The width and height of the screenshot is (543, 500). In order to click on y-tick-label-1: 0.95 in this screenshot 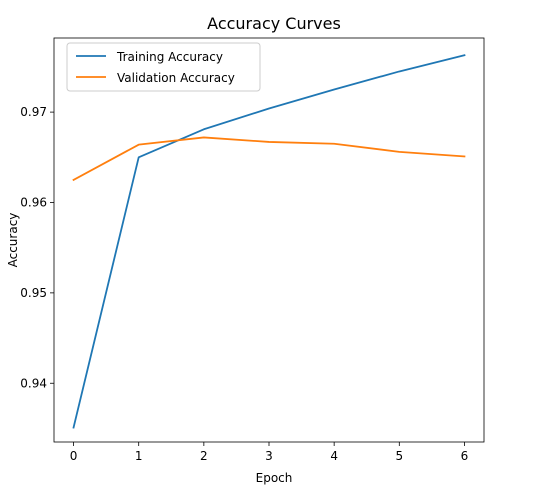, I will do `click(33, 293)`.